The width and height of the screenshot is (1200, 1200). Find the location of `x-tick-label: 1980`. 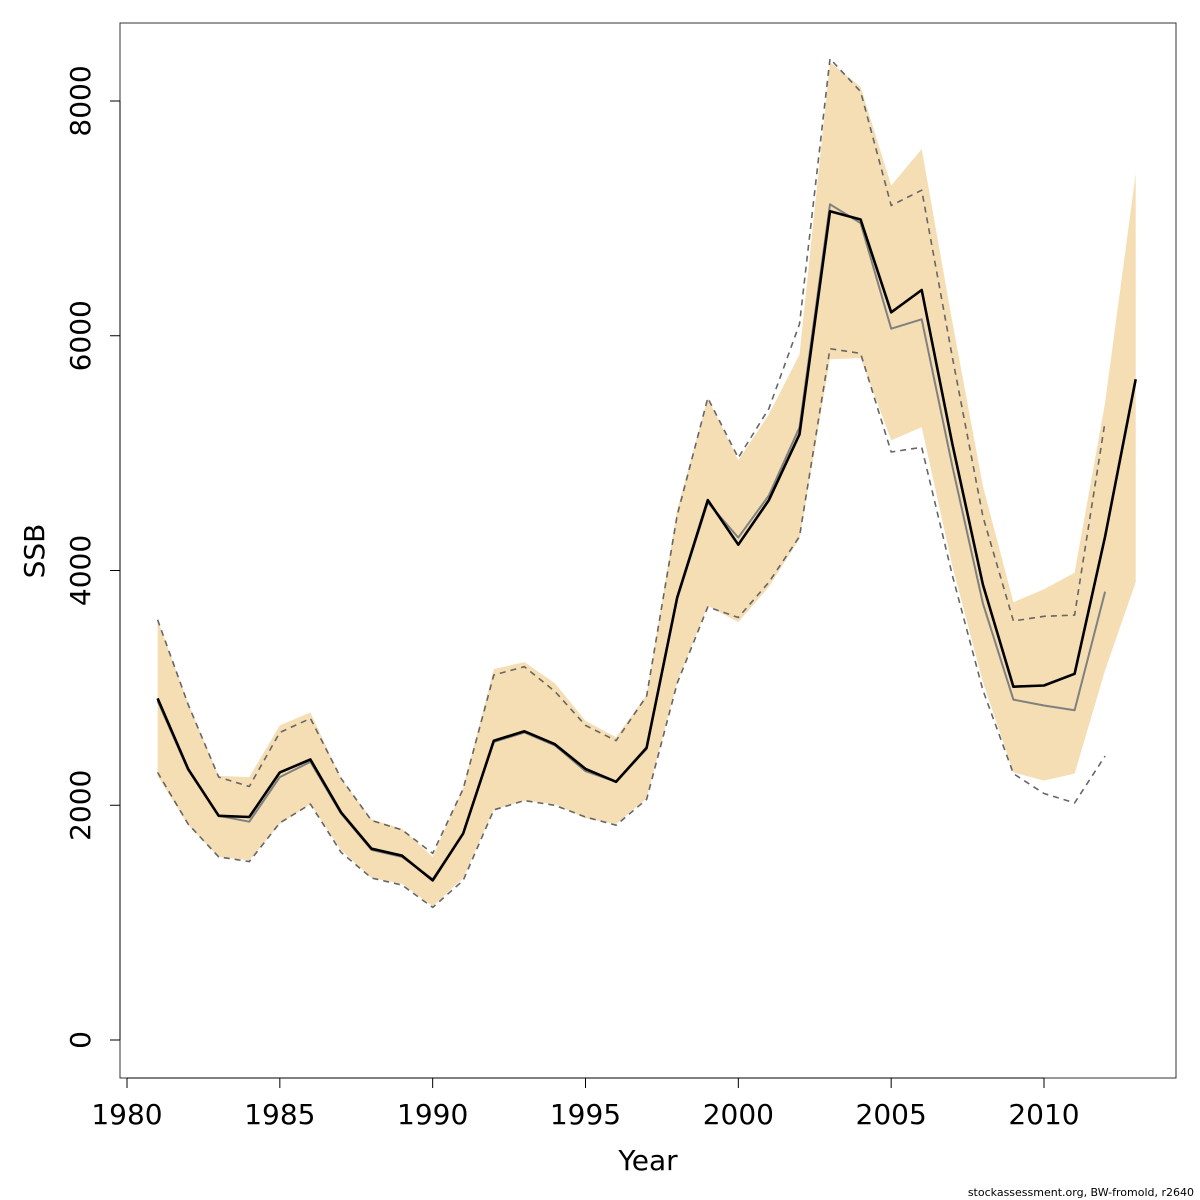

x-tick-label: 1980 is located at coordinates (126, 1114).